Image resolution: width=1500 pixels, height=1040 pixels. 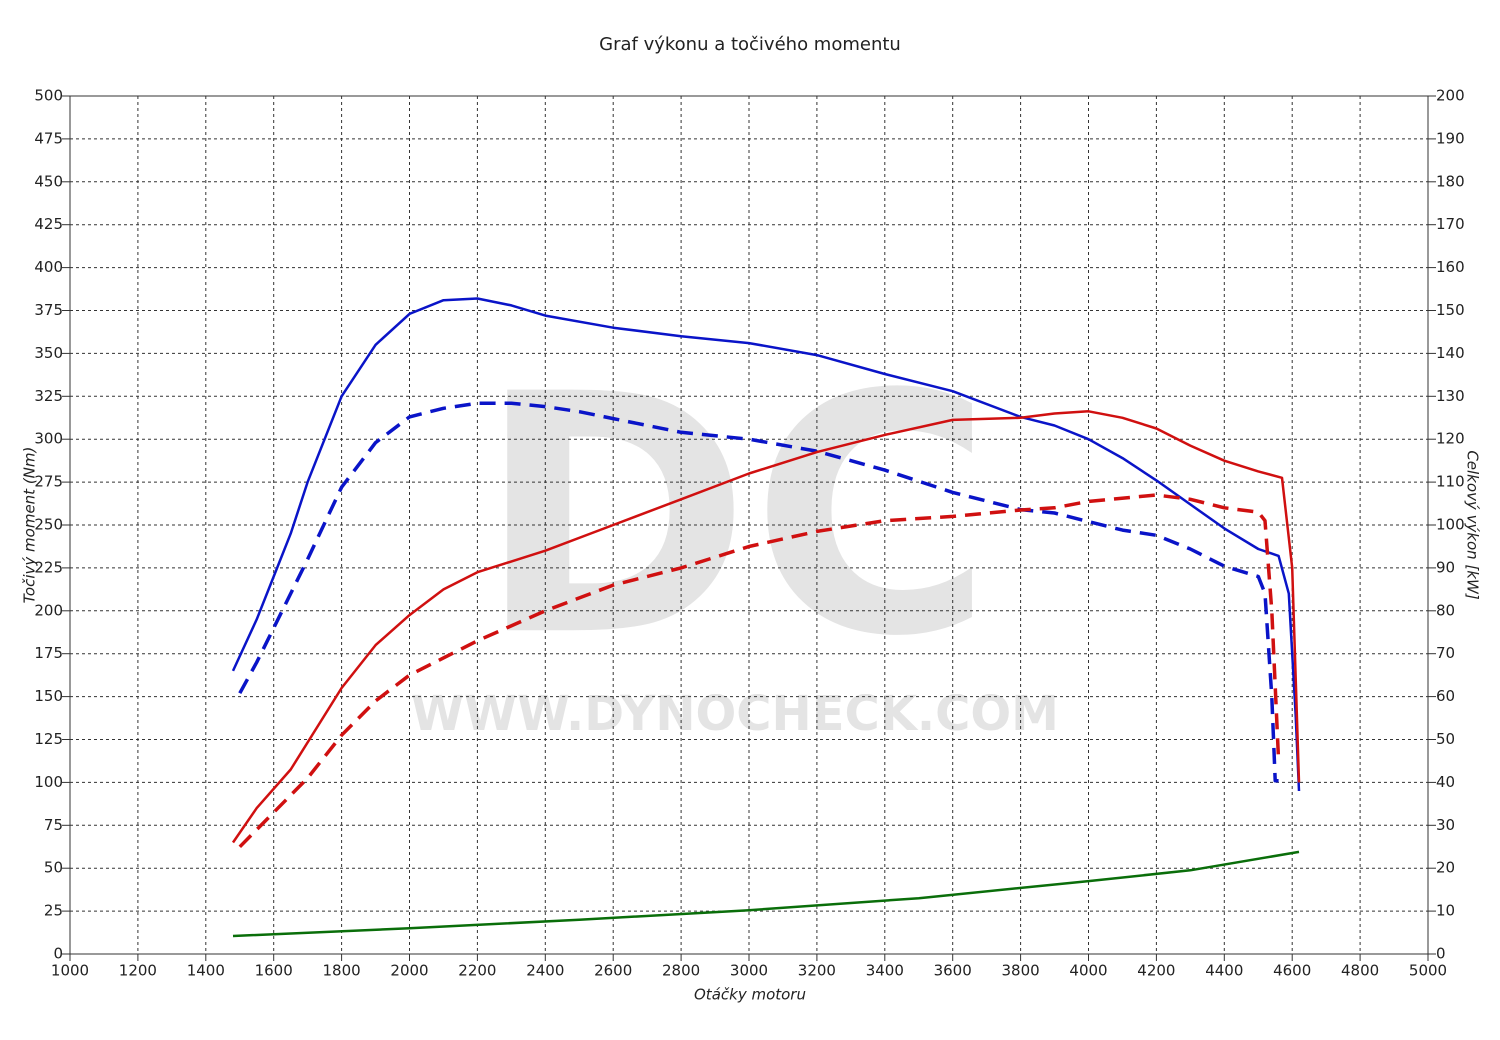 What do you see at coordinates (53, 911) in the screenshot?
I see `y-tick-label: 25` at bounding box center [53, 911].